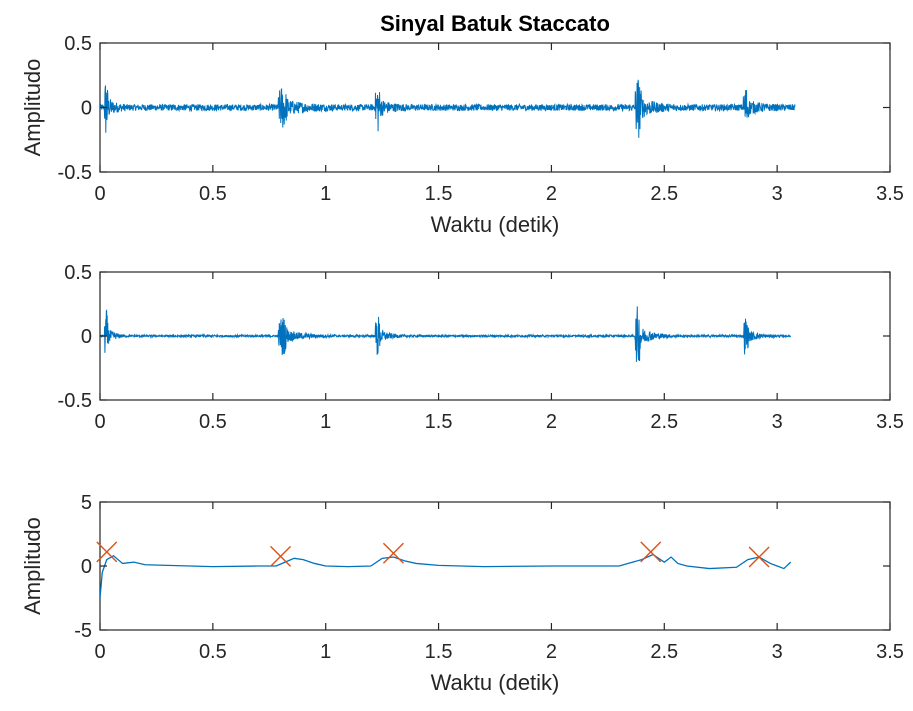 The height and width of the screenshot is (711, 913). I want to click on chart-title: Sinyal Batuk Staccato, so click(495, 23).